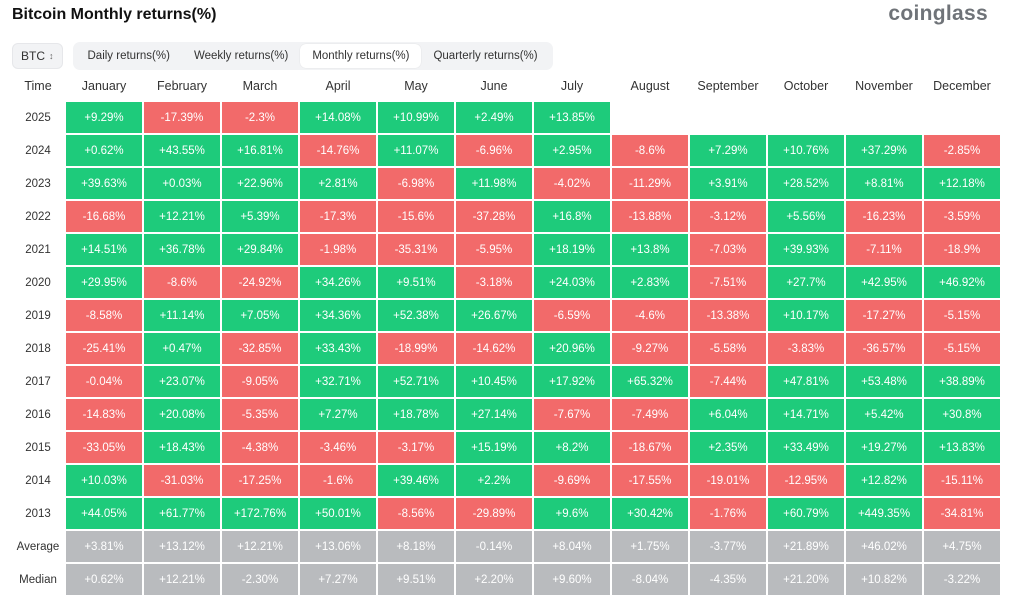 The image size is (1012, 600). What do you see at coordinates (104, 249) in the screenshot?
I see `return-cell: +14.51%` at bounding box center [104, 249].